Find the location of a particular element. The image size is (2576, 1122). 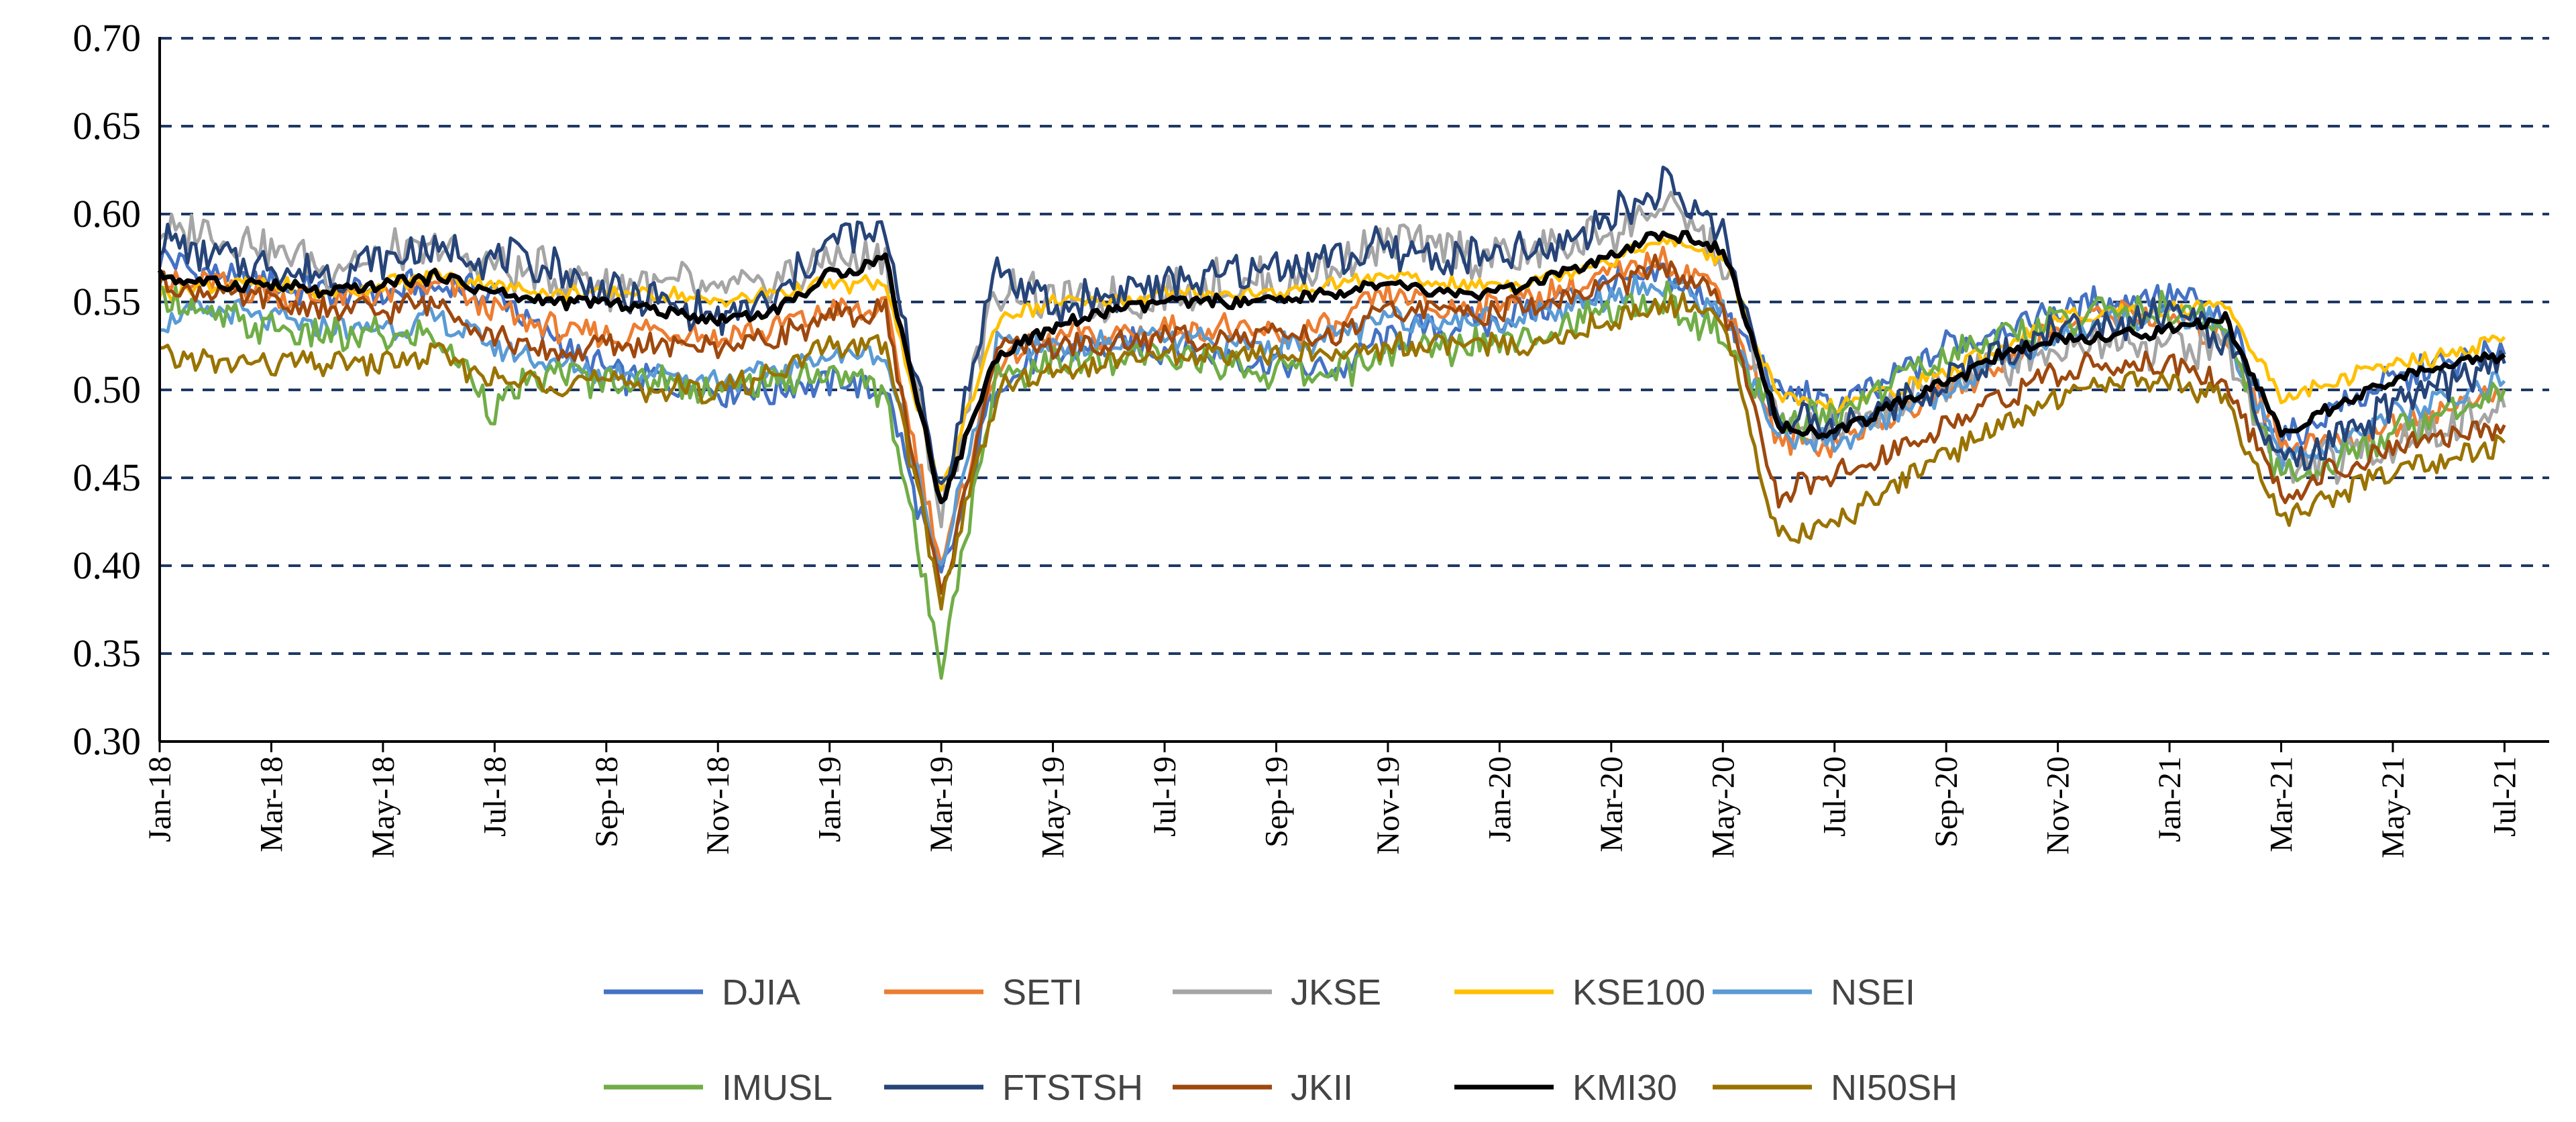

y-tick-label: 0.55 is located at coordinates (107, 301).